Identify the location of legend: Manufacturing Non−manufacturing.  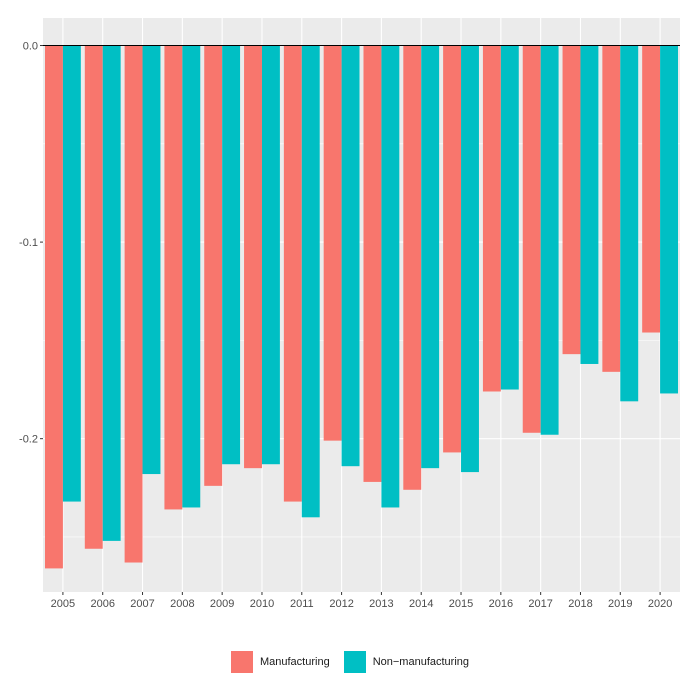
(350, 662).